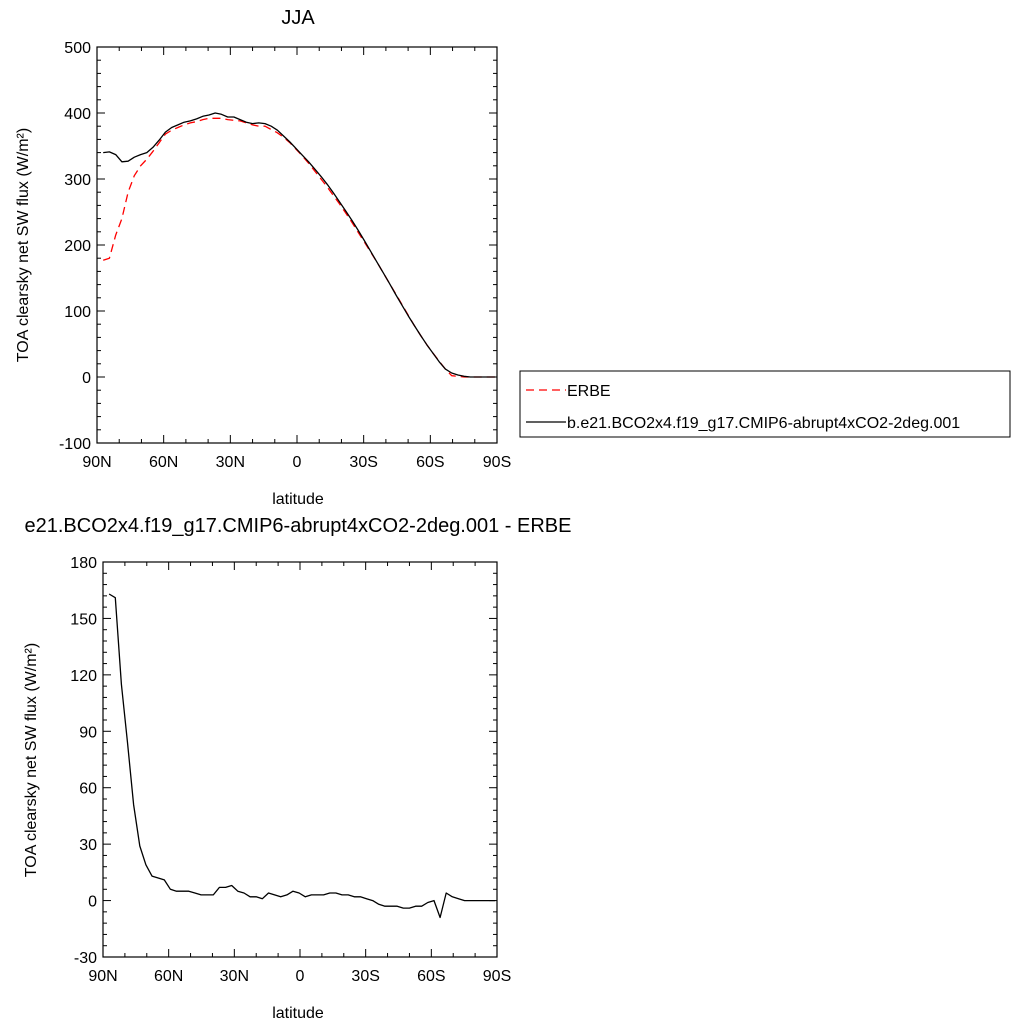 This screenshot has height=1024, width=1024. What do you see at coordinates (77, 114) in the screenshot?
I see `y-tick-label: 400` at bounding box center [77, 114].